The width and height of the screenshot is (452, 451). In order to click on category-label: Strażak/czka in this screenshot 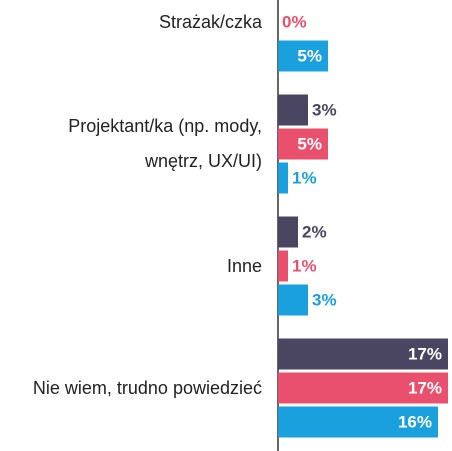, I will do `click(210, 21)`.